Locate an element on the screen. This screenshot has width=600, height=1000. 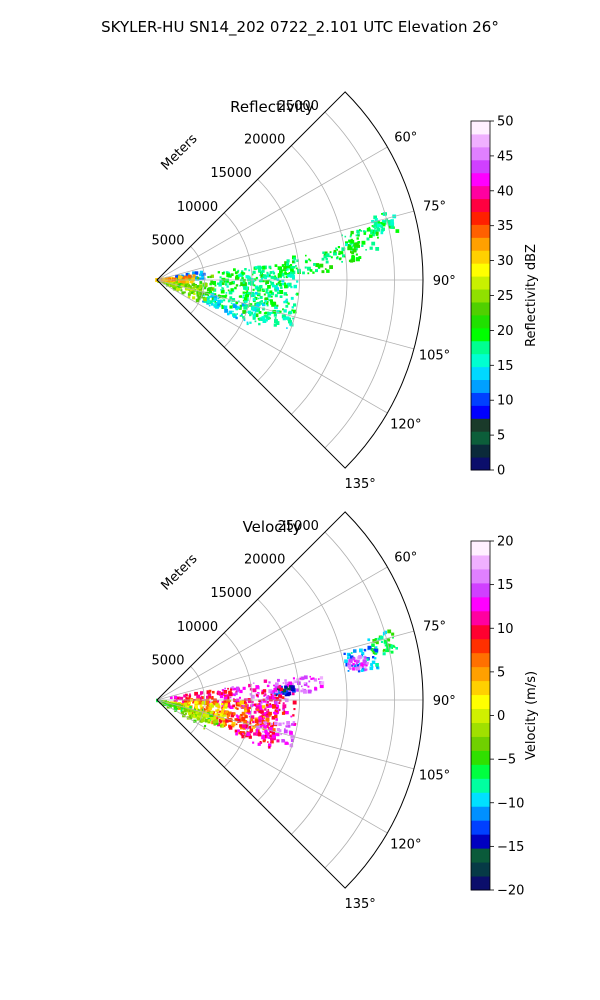
colorbar-tick-label: −15 is located at coordinates (510, 847).